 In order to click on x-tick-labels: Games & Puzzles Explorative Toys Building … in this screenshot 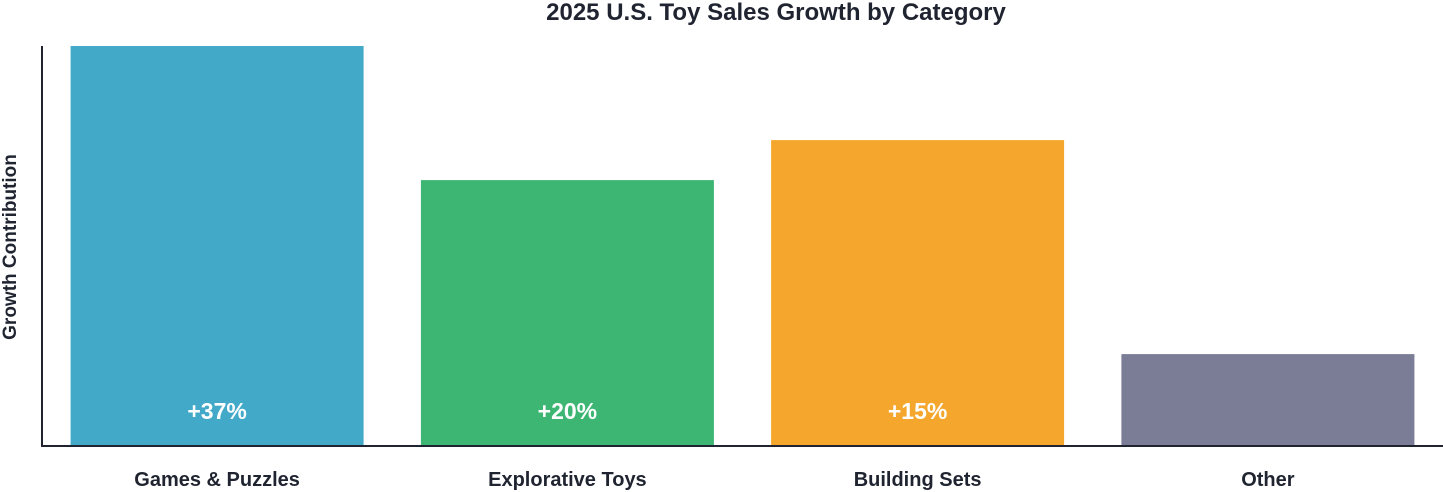, I will do `click(714, 480)`.